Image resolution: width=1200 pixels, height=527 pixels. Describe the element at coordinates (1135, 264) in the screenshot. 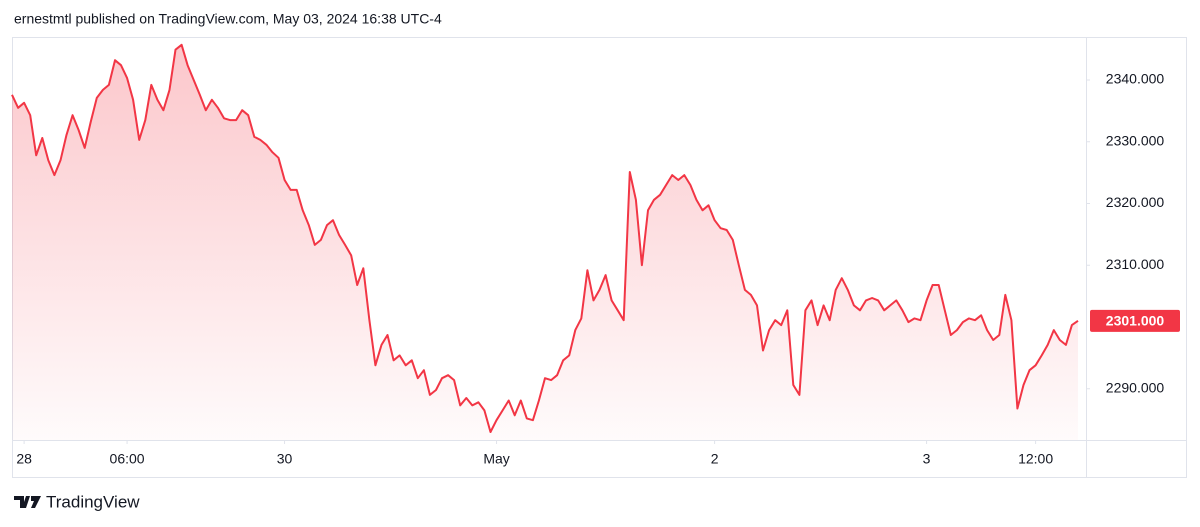

I see `y-tick-label: 2310.000` at that location.